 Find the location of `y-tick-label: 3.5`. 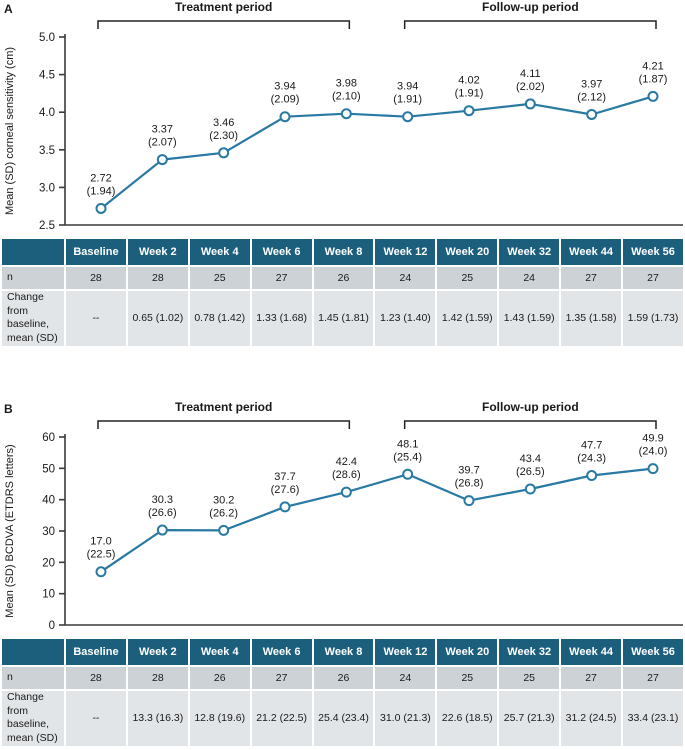

y-tick-label: 3.5 is located at coordinates (47, 151).